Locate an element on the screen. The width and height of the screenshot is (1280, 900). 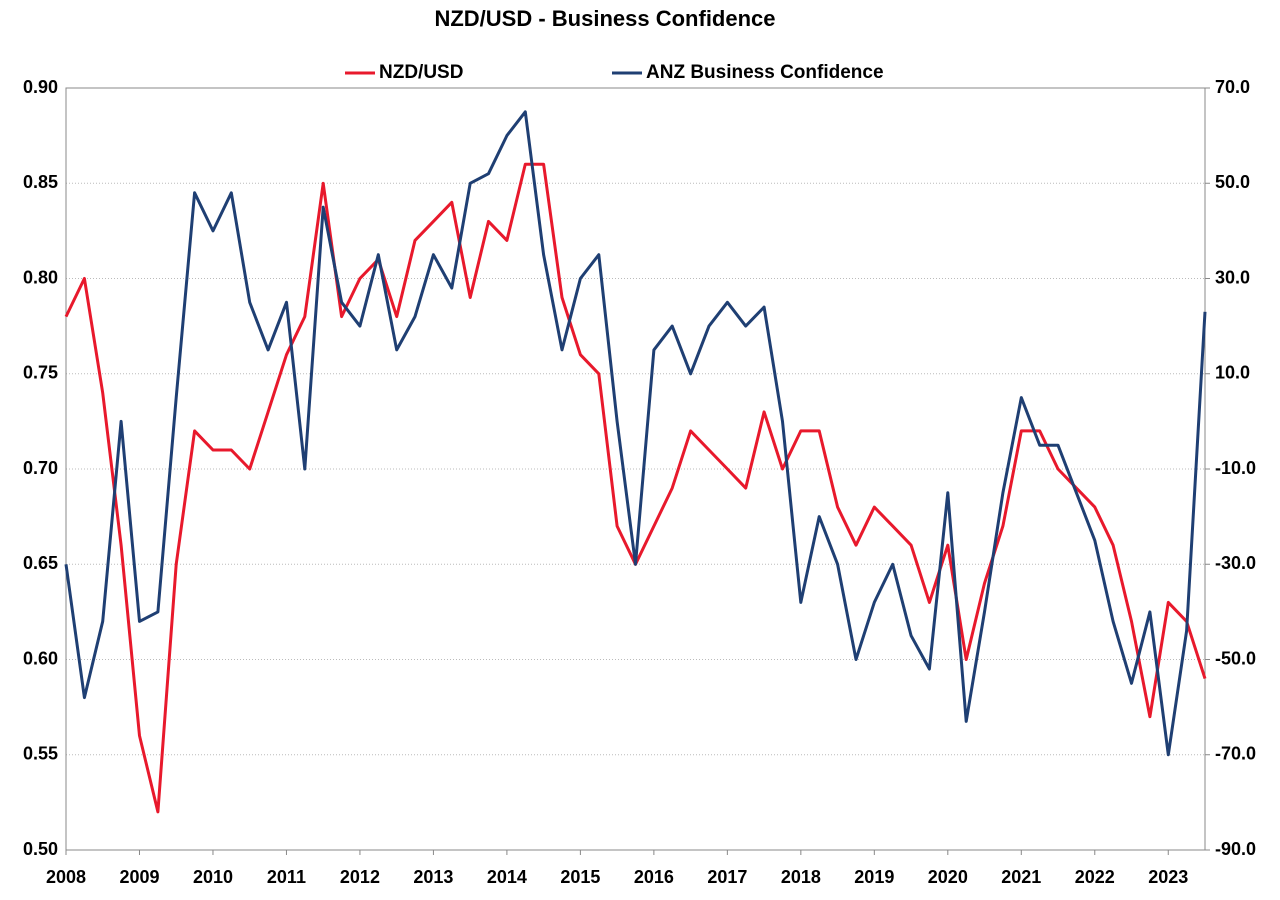
y2-tick-label: -10.0 is located at coordinates (1235, 468).